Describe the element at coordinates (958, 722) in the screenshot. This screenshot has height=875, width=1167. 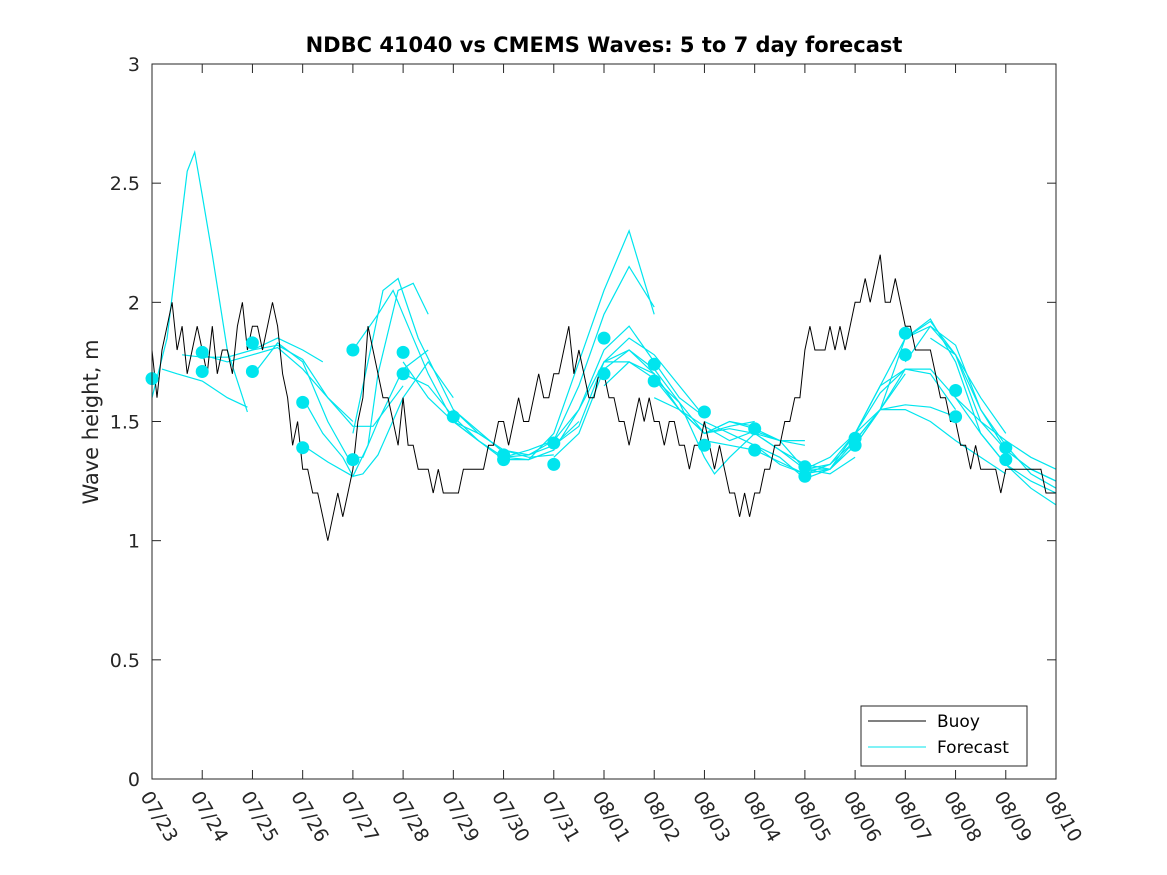
I see `legend-buoy-label: Buoy` at that location.